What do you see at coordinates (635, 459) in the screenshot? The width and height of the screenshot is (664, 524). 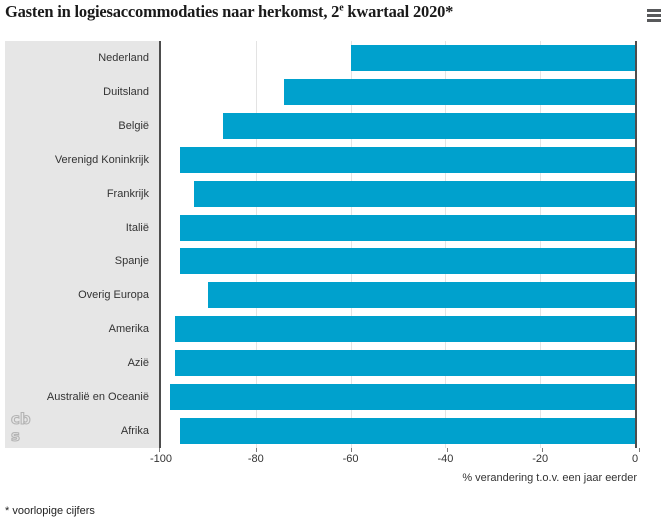 I see `x-tick-label: 0` at bounding box center [635, 459].